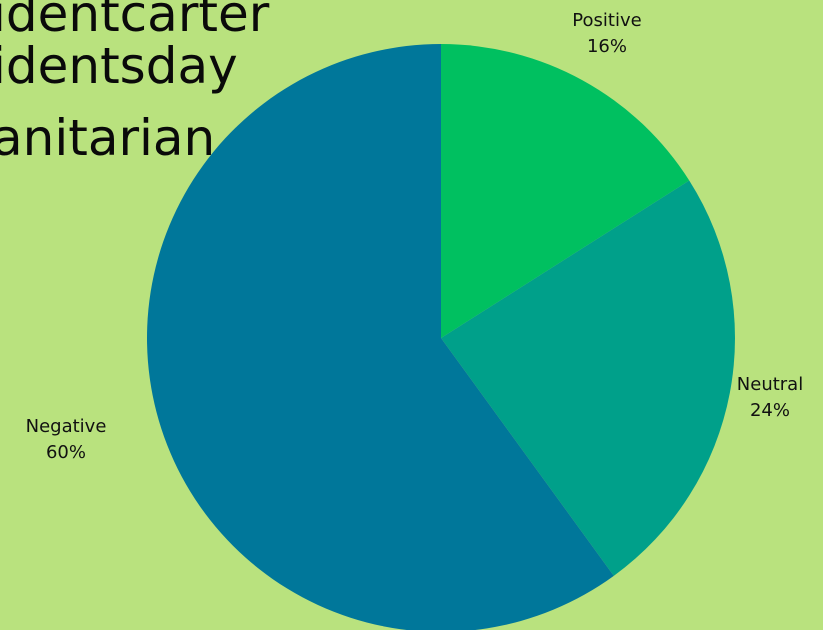 The height and width of the screenshot is (630, 823). What do you see at coordinates (565, 191) in the screenshot?
I see `pie-slice-positive` at bounding box center [565, 191].